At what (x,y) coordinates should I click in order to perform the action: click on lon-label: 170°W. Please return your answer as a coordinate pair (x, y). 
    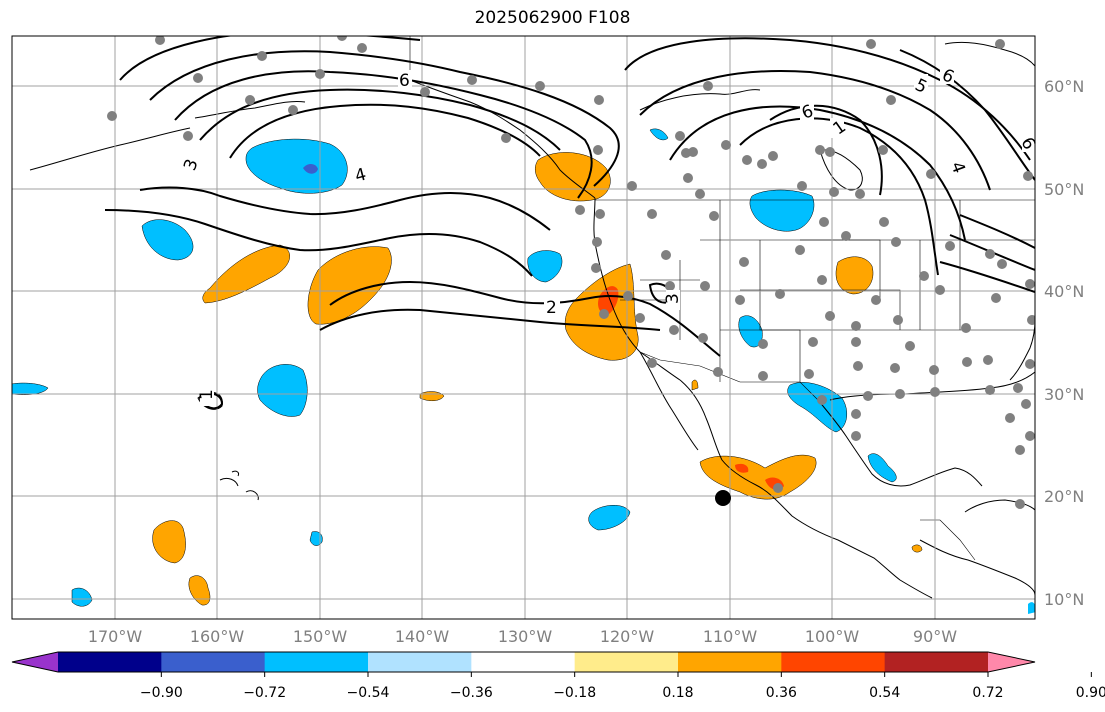
    Looking at the image, I should click on (115, 636).